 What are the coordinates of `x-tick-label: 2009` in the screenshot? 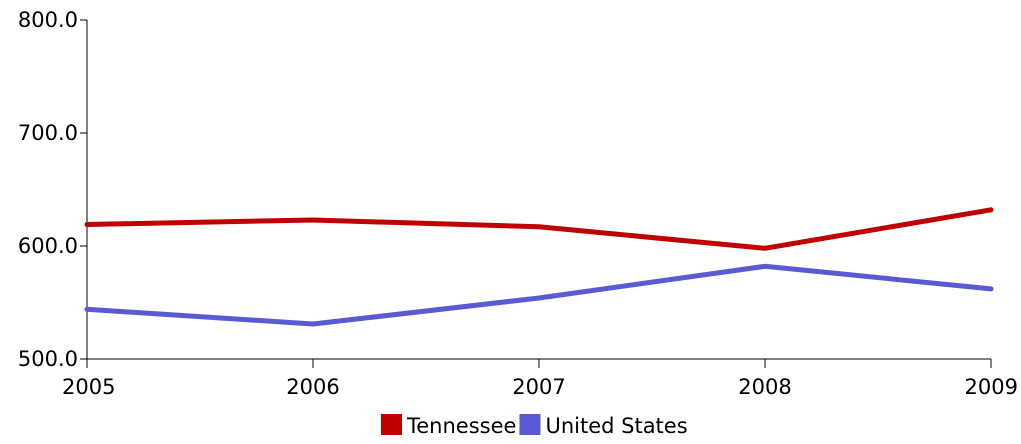 It's located at (991, 387).